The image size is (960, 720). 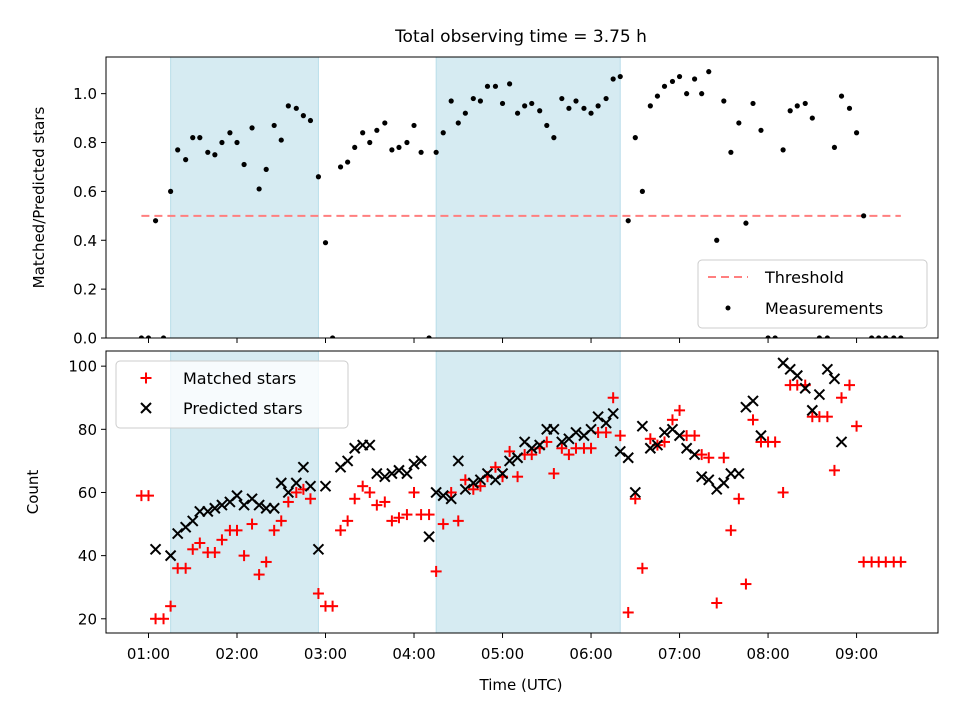 What do you see at coordinates (85, 143) in the screenshot?
I see `y-tick-label: 0.8` at bounding box center [85, 143].